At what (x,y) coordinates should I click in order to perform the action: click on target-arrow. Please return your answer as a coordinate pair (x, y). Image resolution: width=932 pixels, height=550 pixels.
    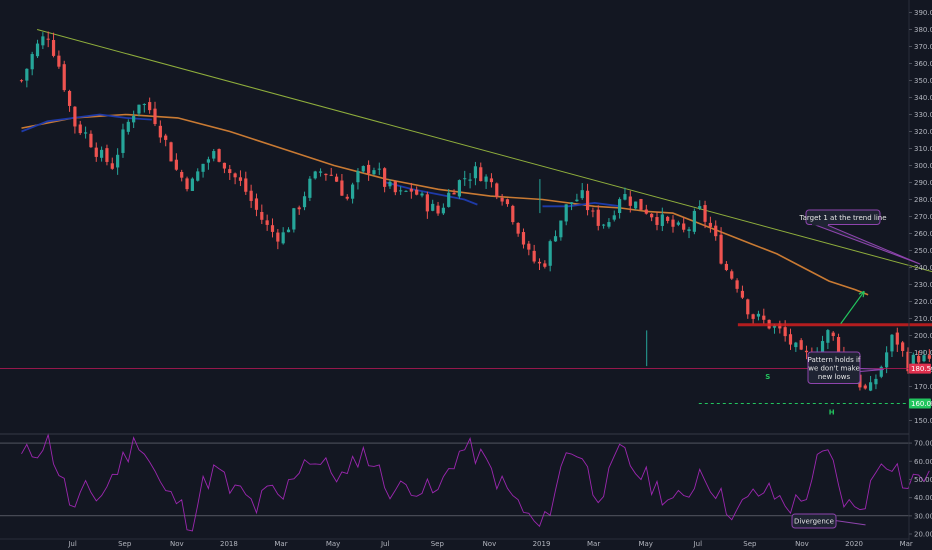
    Looking at the image, I should click on (852, 307).